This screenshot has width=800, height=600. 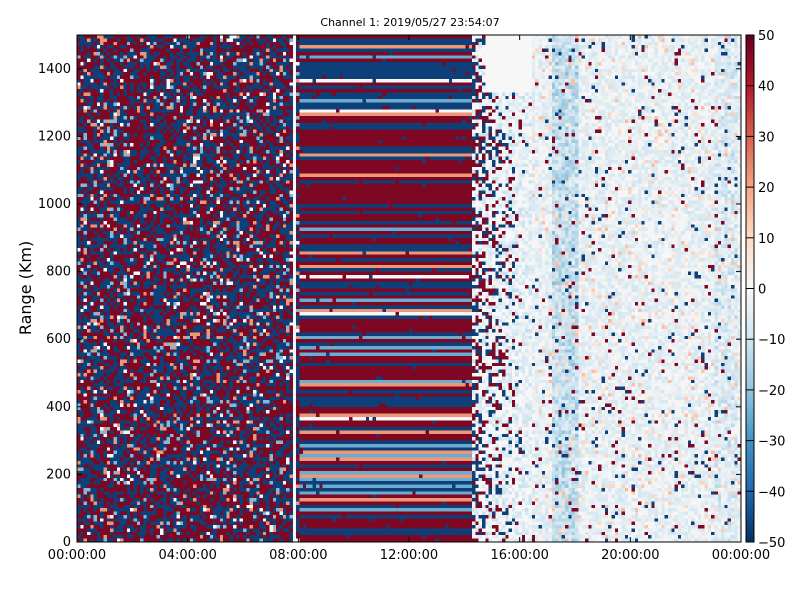 What do you see at coordinates (58, 272) in the screenshot?
I see `y-tick-label: 800` at bounding box center [58, 272].